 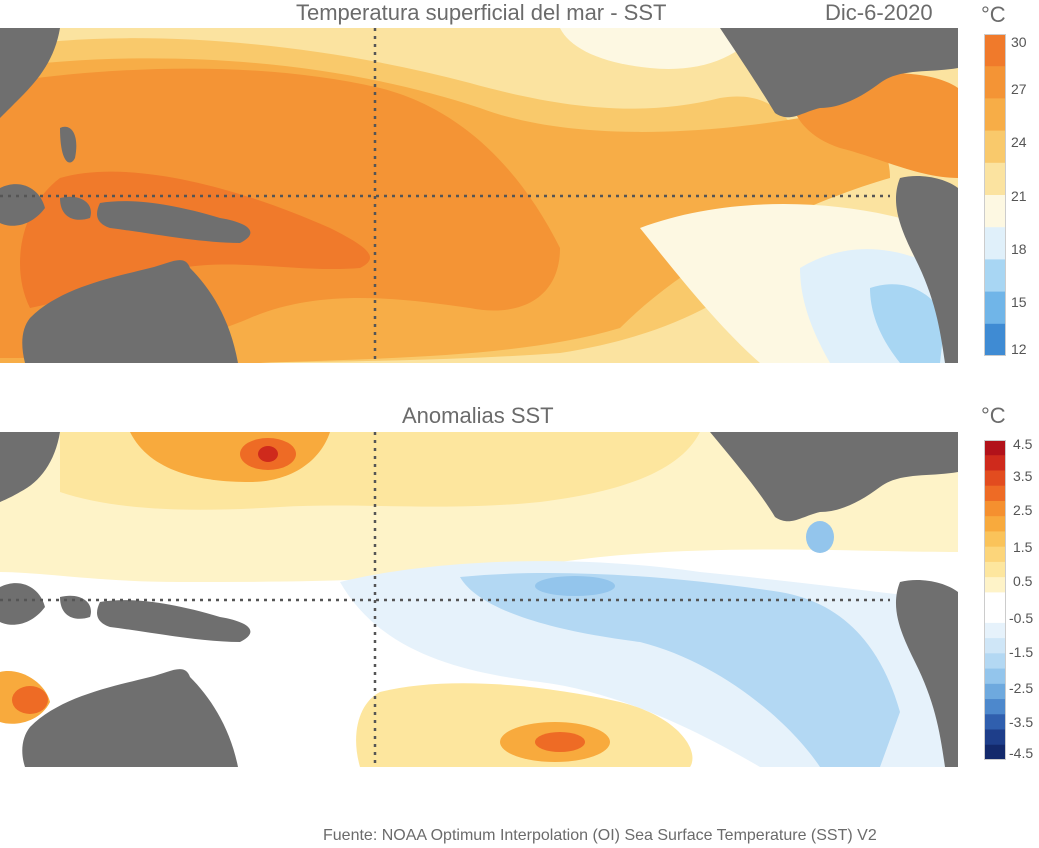 What do you see at coordinates (560, 742) in the screenshot?
I see `anomaly-south-peak` at bounding box center [560, 742].